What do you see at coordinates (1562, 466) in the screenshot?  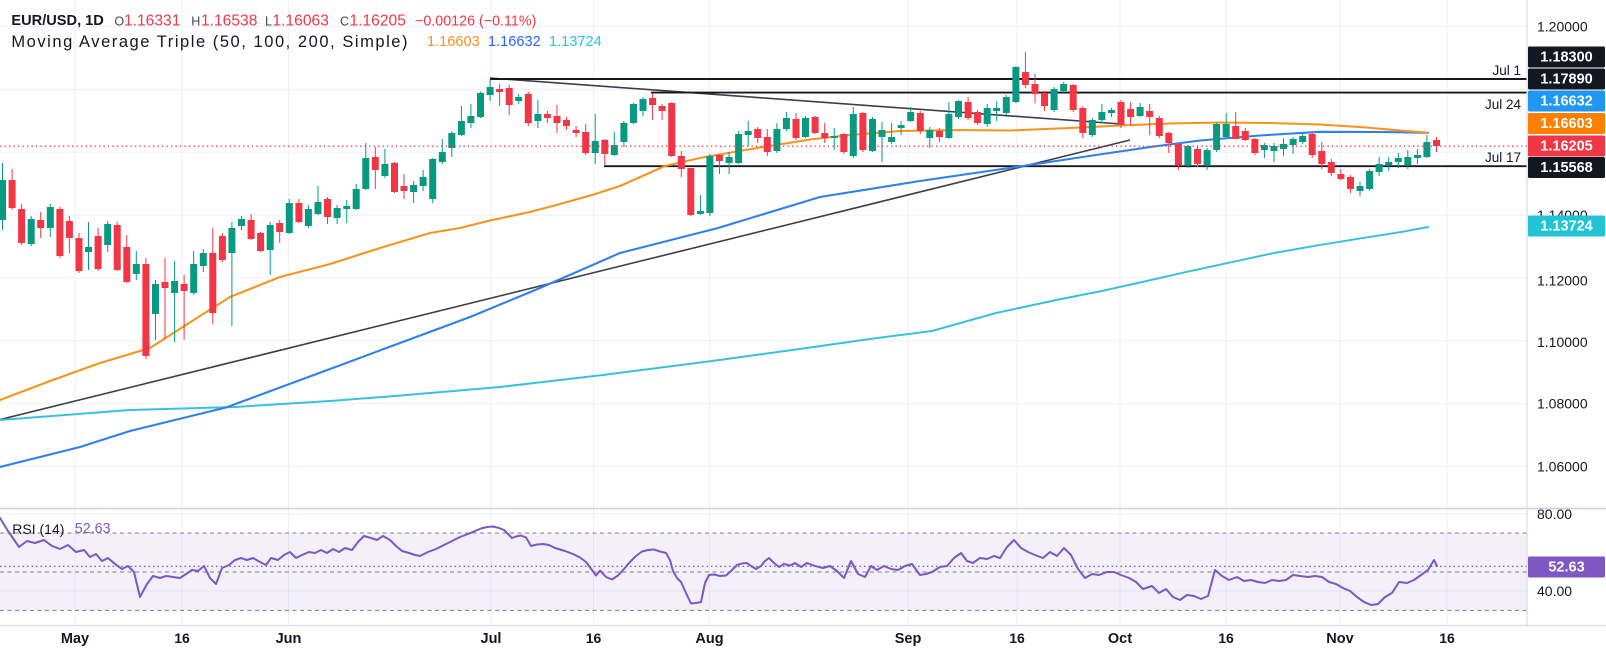 I see `svg-text: 1.06000` at bounding box center [1562, 466].